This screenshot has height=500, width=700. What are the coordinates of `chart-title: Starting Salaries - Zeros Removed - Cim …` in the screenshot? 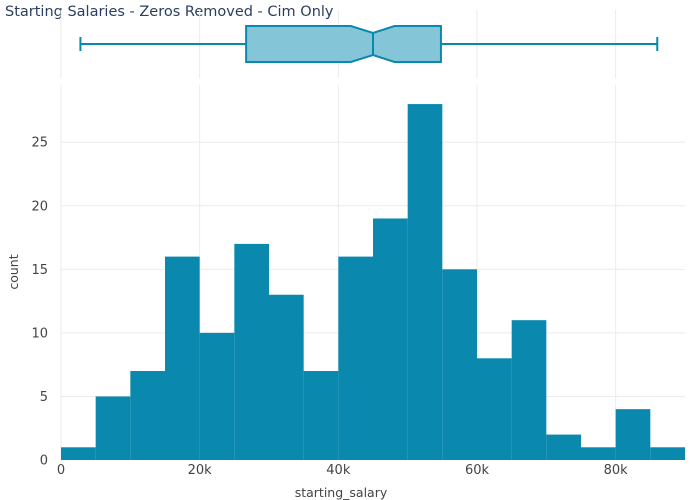 It's located at (169, 12).